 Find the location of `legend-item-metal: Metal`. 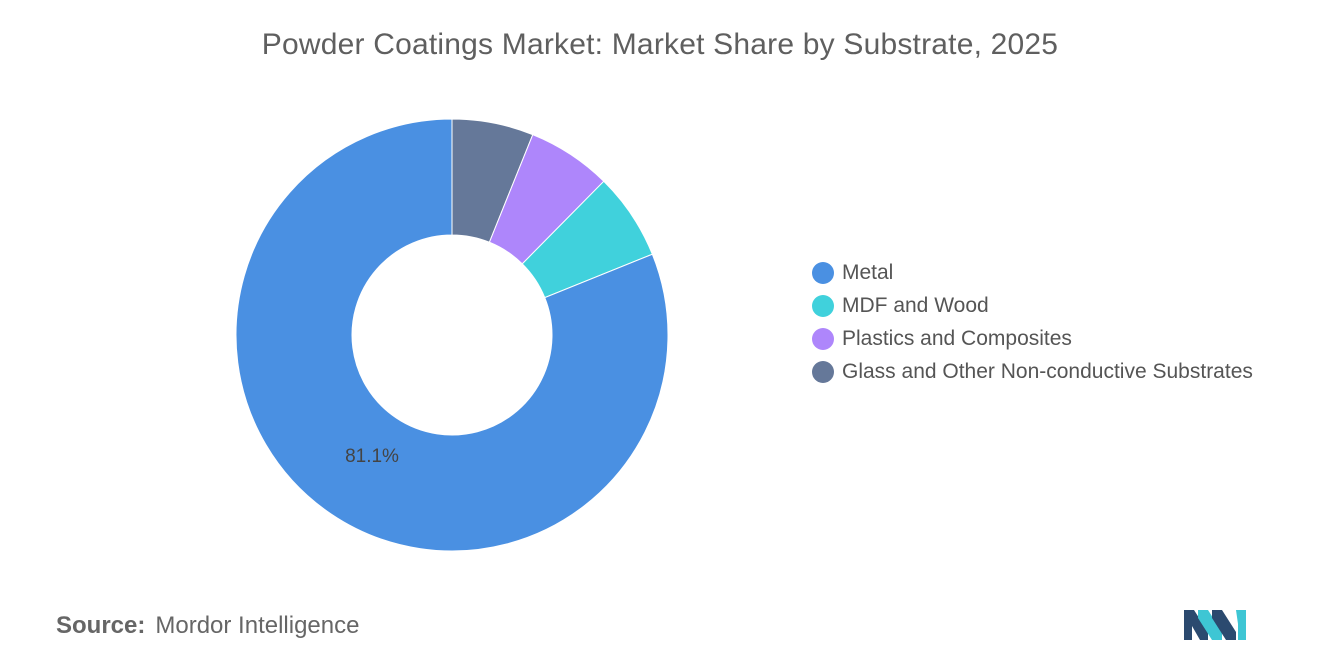

legend-item-metal: Metal is located at coordinates (1032, 272).